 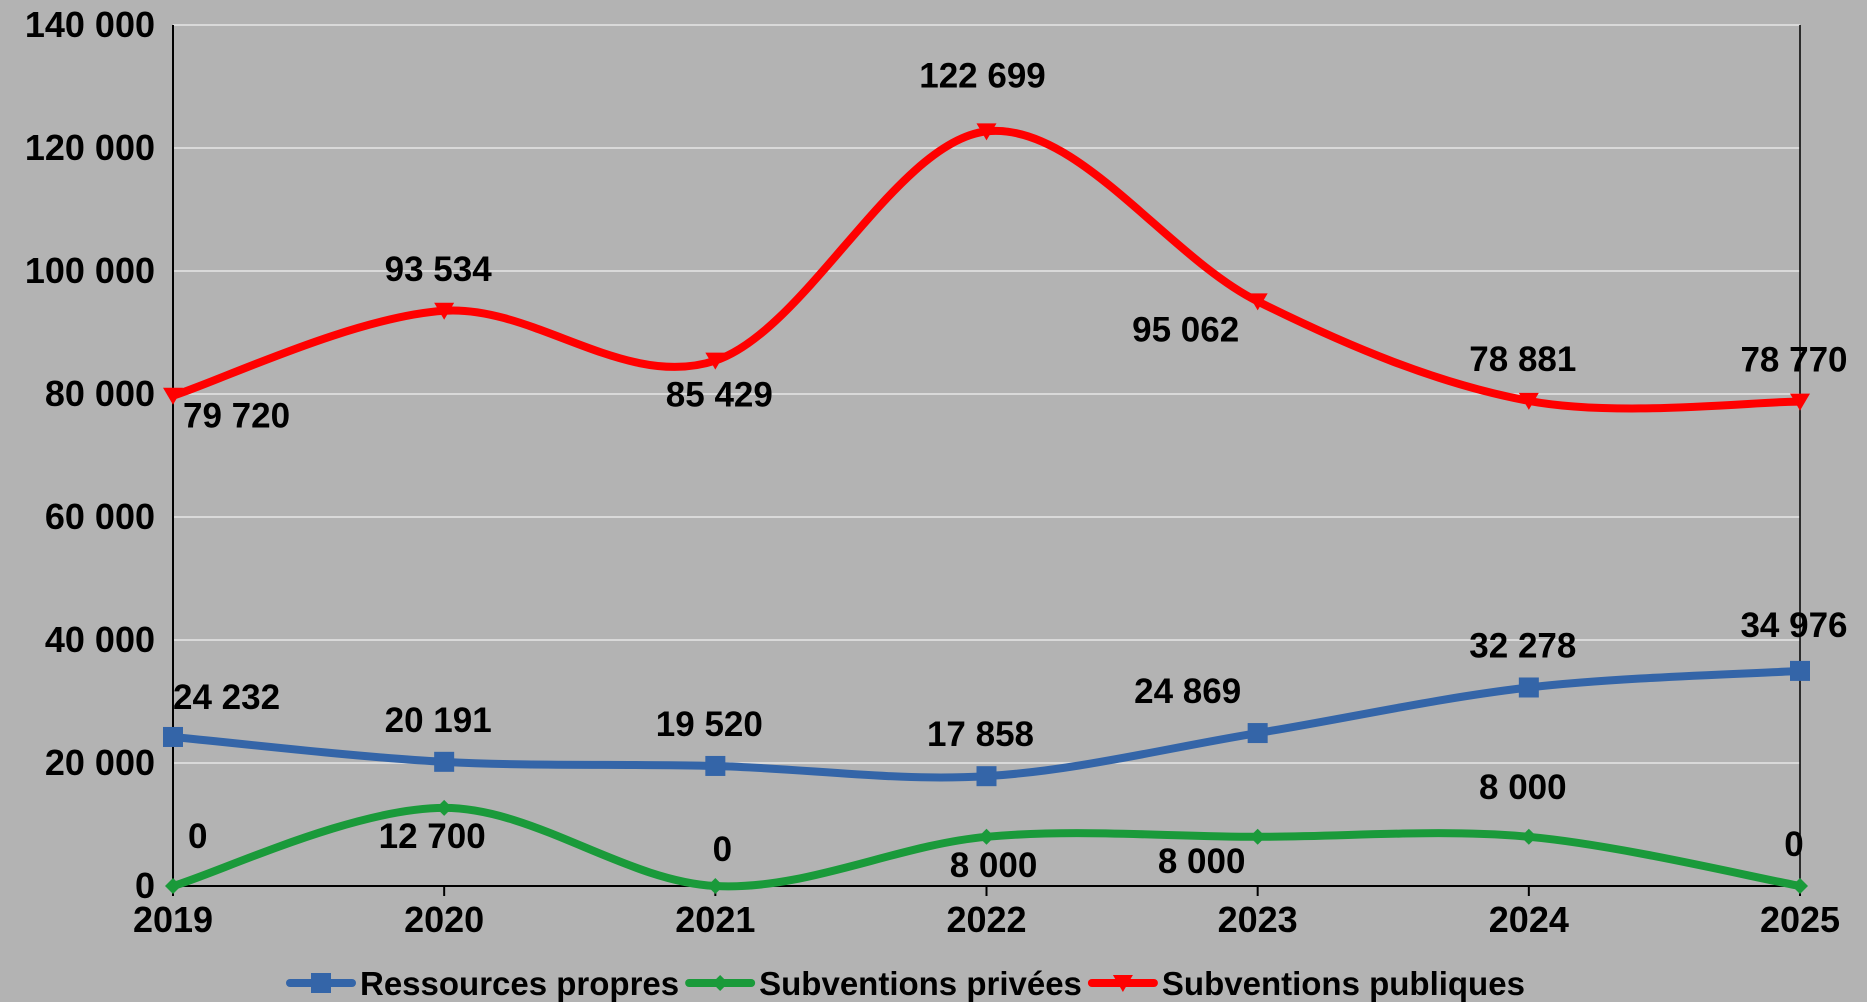 I want to click on legend-label-subventions-publiques: Subventions publiques, so click(x=1343, y=983).